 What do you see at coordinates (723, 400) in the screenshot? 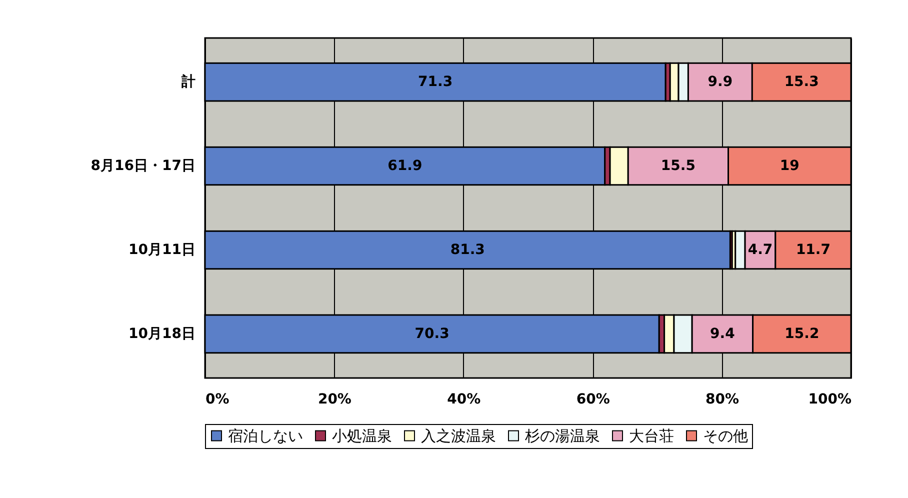
I see `x-tick-label: 80%` at bounding box center [723, 400].